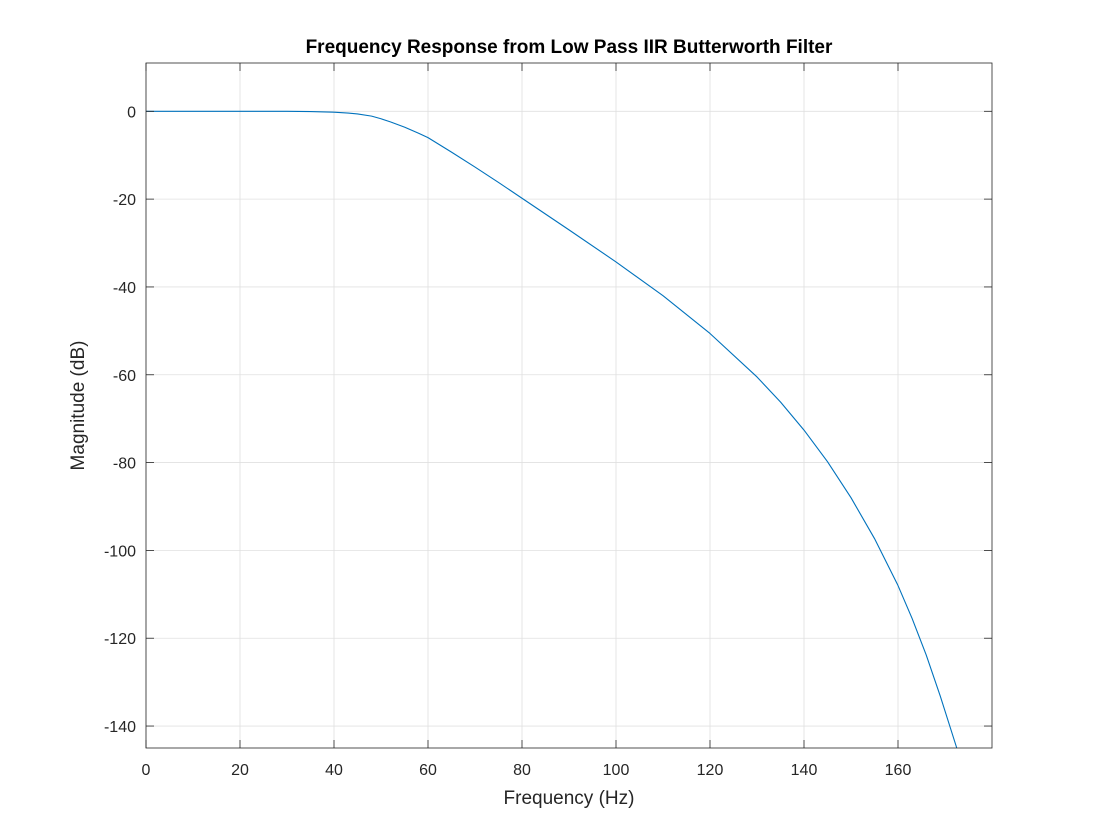 Image resolution: width=1120 pixels, height=840 pixels. I want to click on x-tick-label: 80, so click(522, 770).